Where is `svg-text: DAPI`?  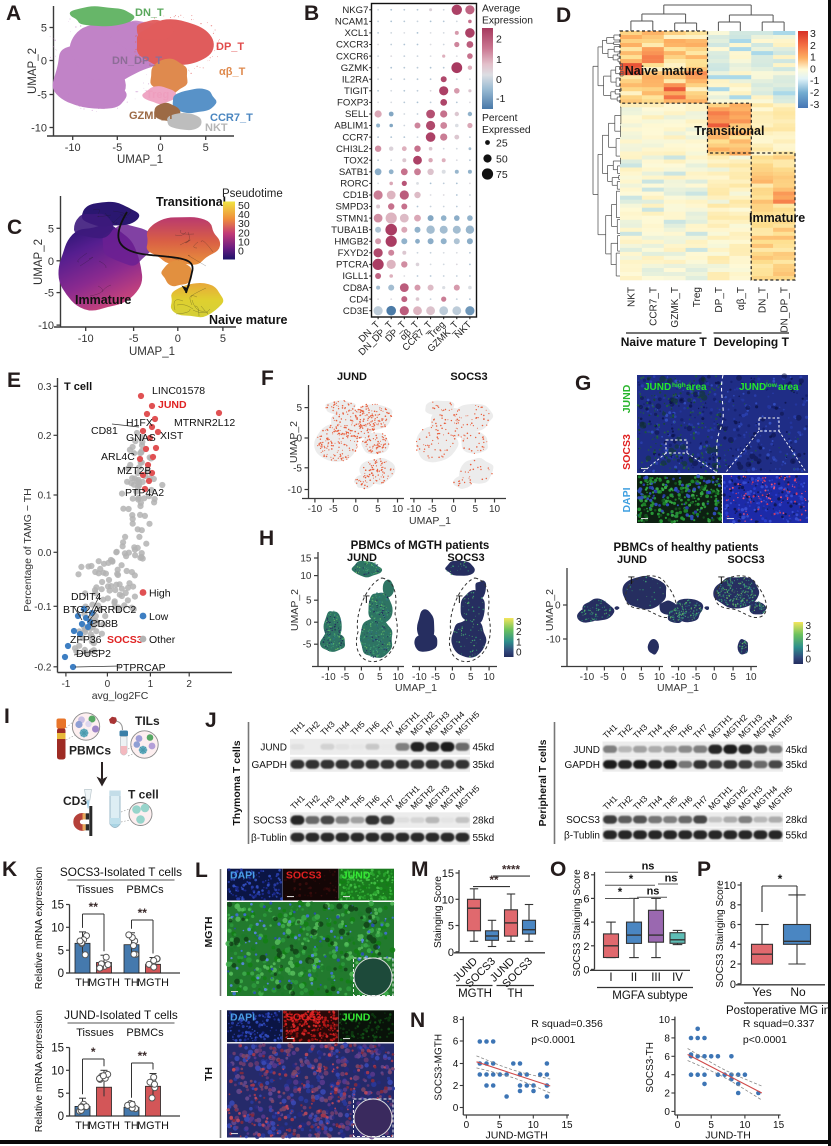
svg-text: DAPI is located at coordinates (627, 499).